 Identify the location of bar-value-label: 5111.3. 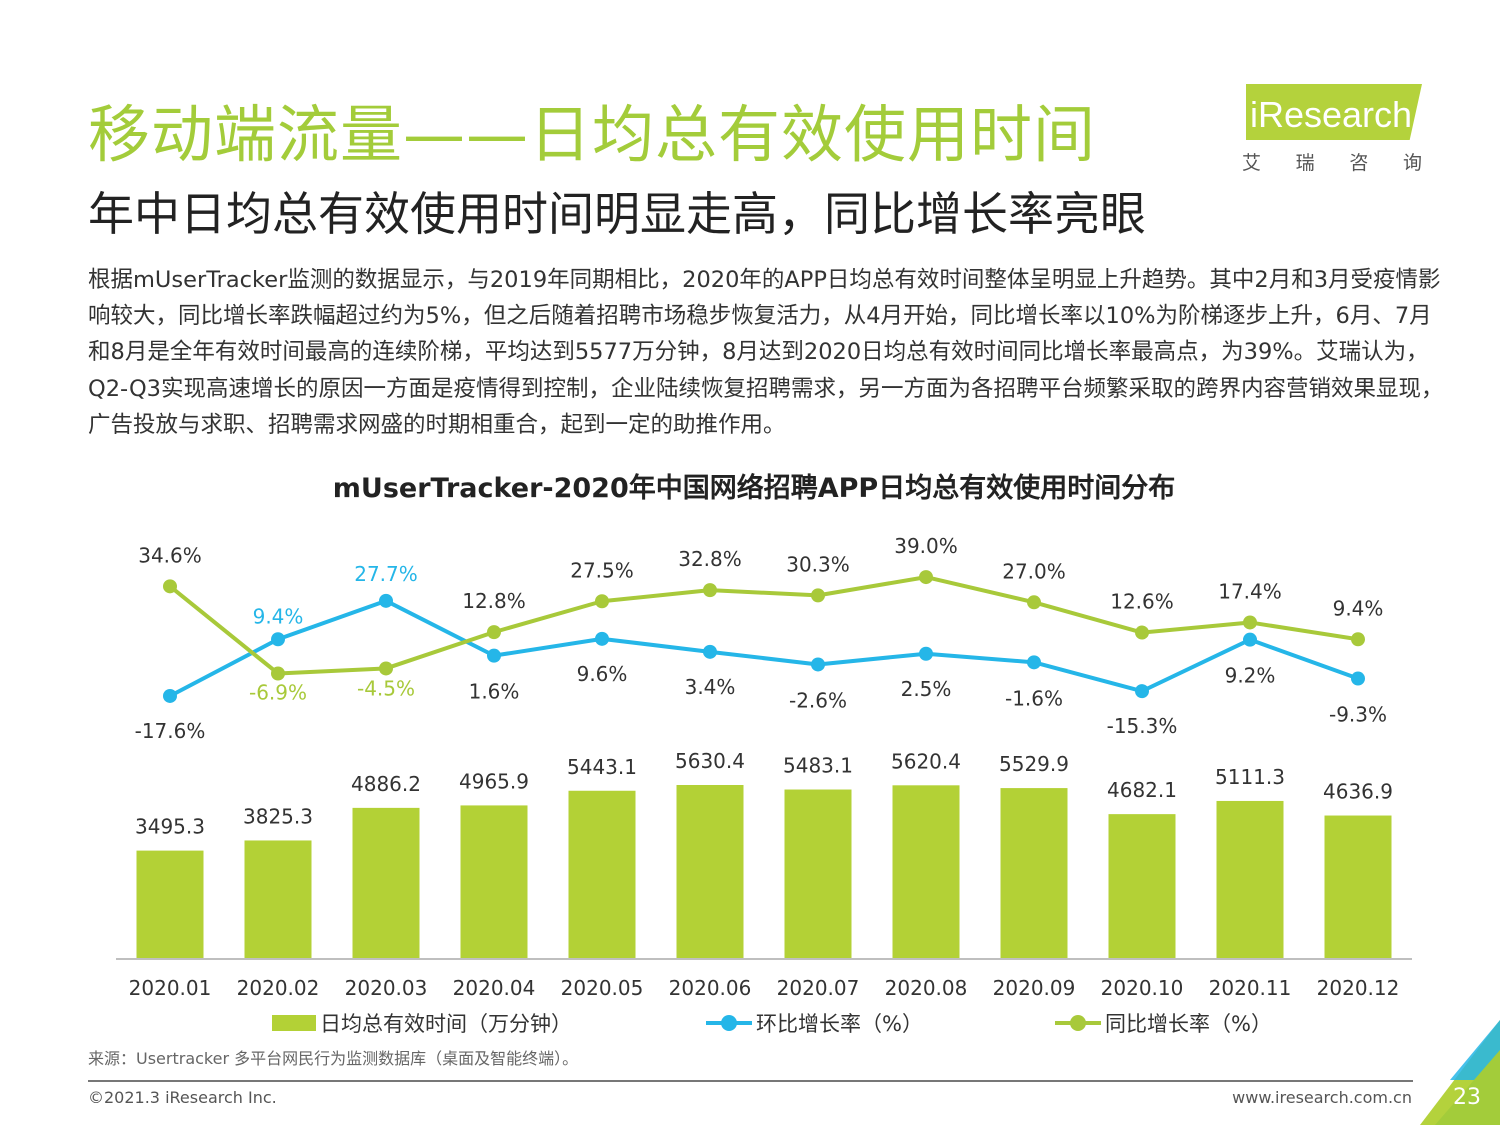
(1250, 777).